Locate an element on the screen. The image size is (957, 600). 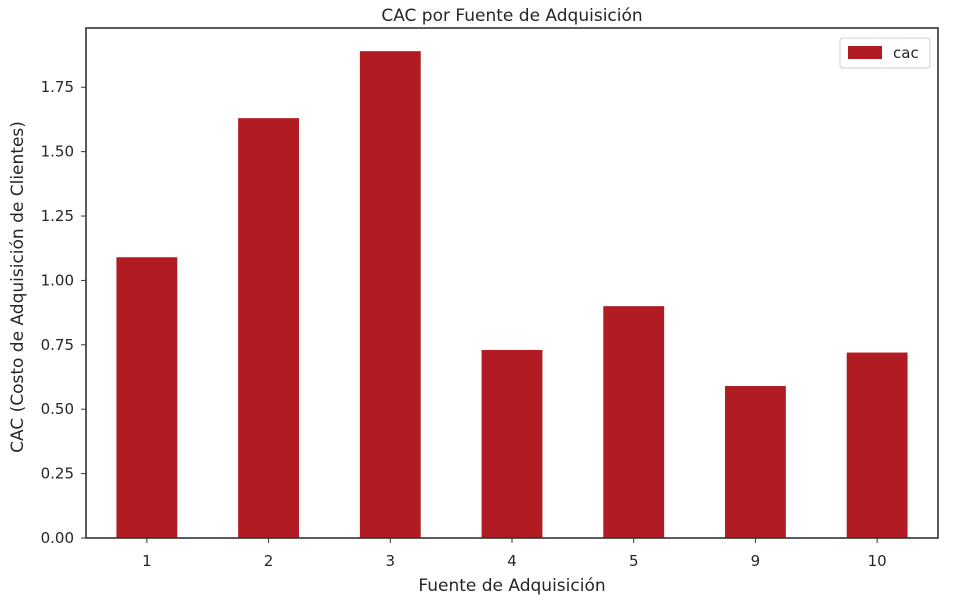
y-axis-label: CAC (Costo de Adquisición de Clientes) is located at coordinates (18, 287).